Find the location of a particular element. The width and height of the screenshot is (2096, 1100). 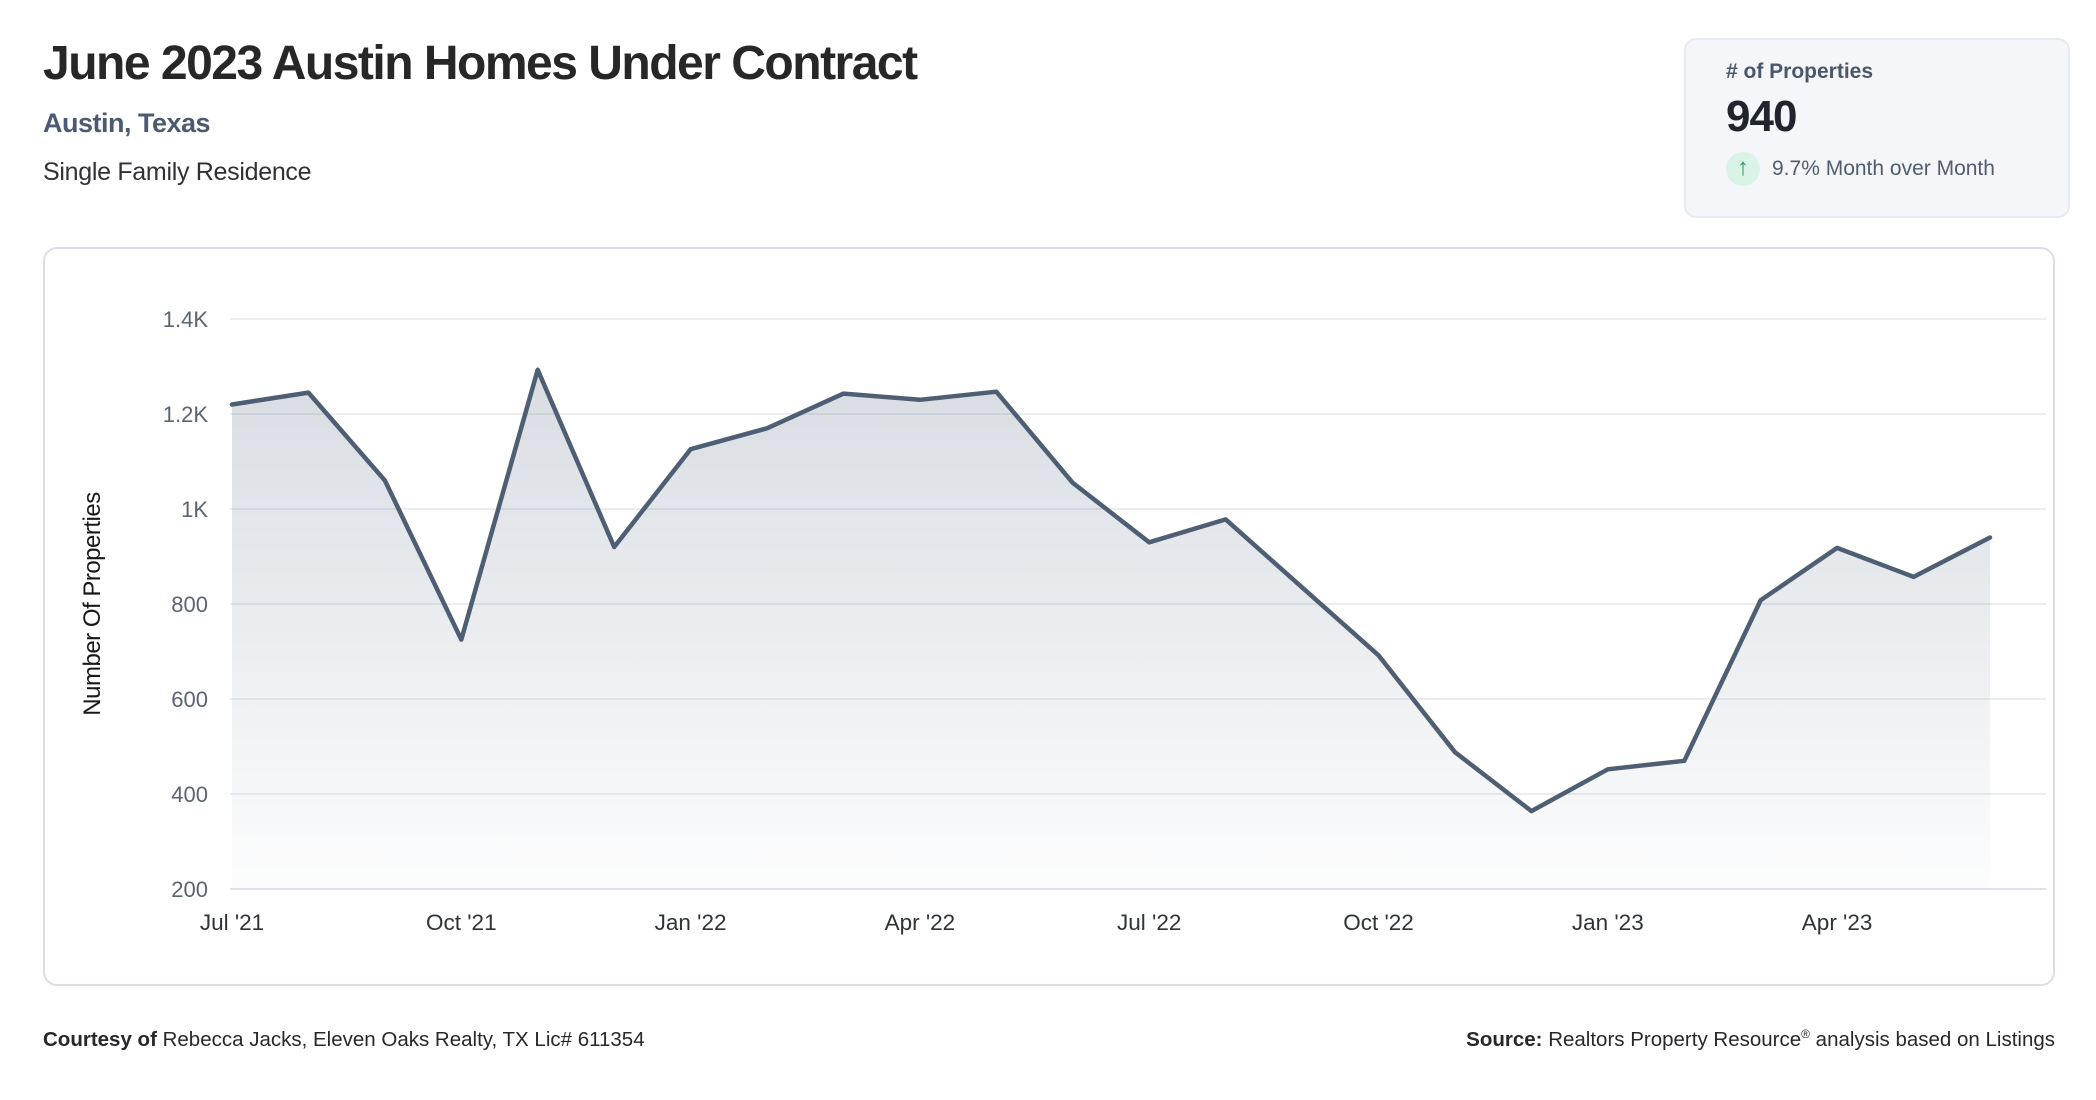

page-title: June 2023 Austin Homes Under Contract is located at coordinates (480, 63).